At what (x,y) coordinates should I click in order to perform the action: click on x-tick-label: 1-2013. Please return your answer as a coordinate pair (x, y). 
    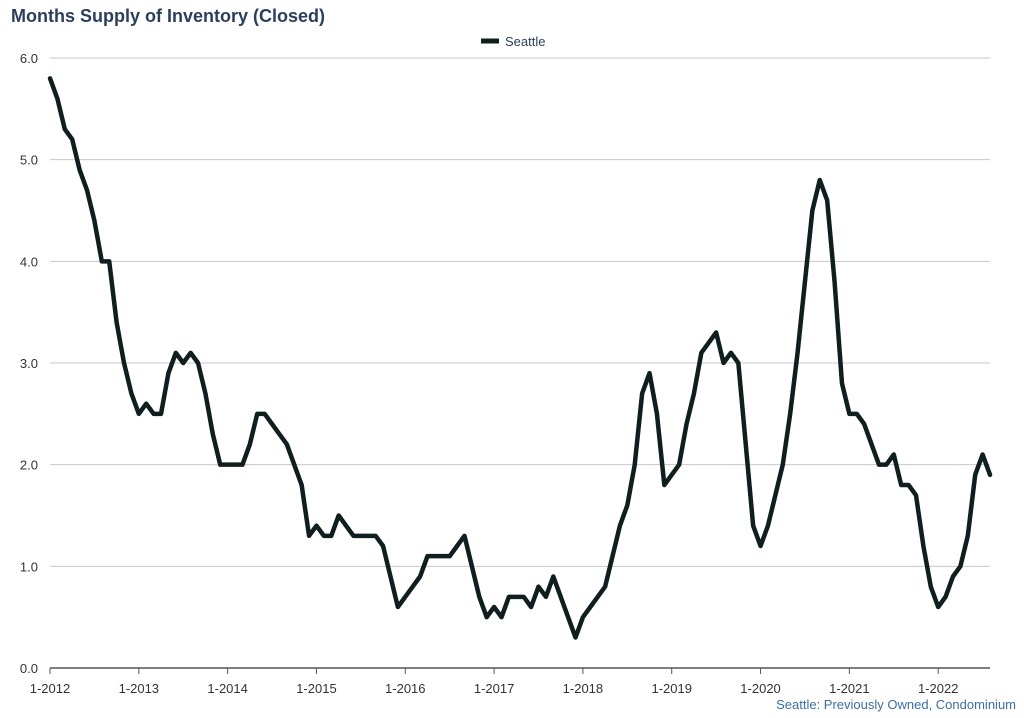
    Looking at the image, I should click on (139, 688).